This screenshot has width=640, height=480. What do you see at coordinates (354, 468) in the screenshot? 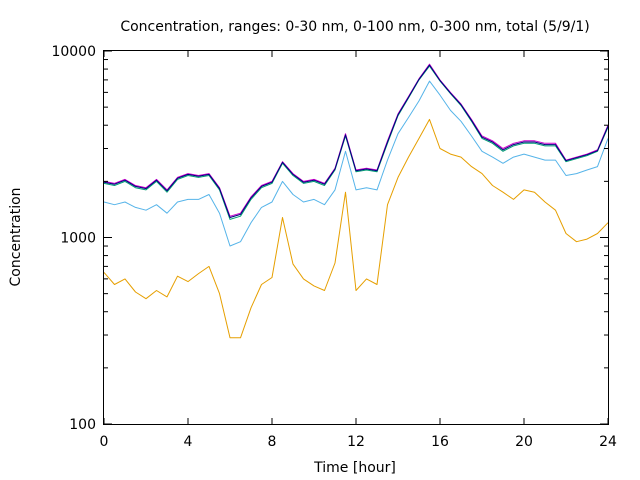
I see `x-axis-label: Time [hour]` at bounding box center [354, 468].